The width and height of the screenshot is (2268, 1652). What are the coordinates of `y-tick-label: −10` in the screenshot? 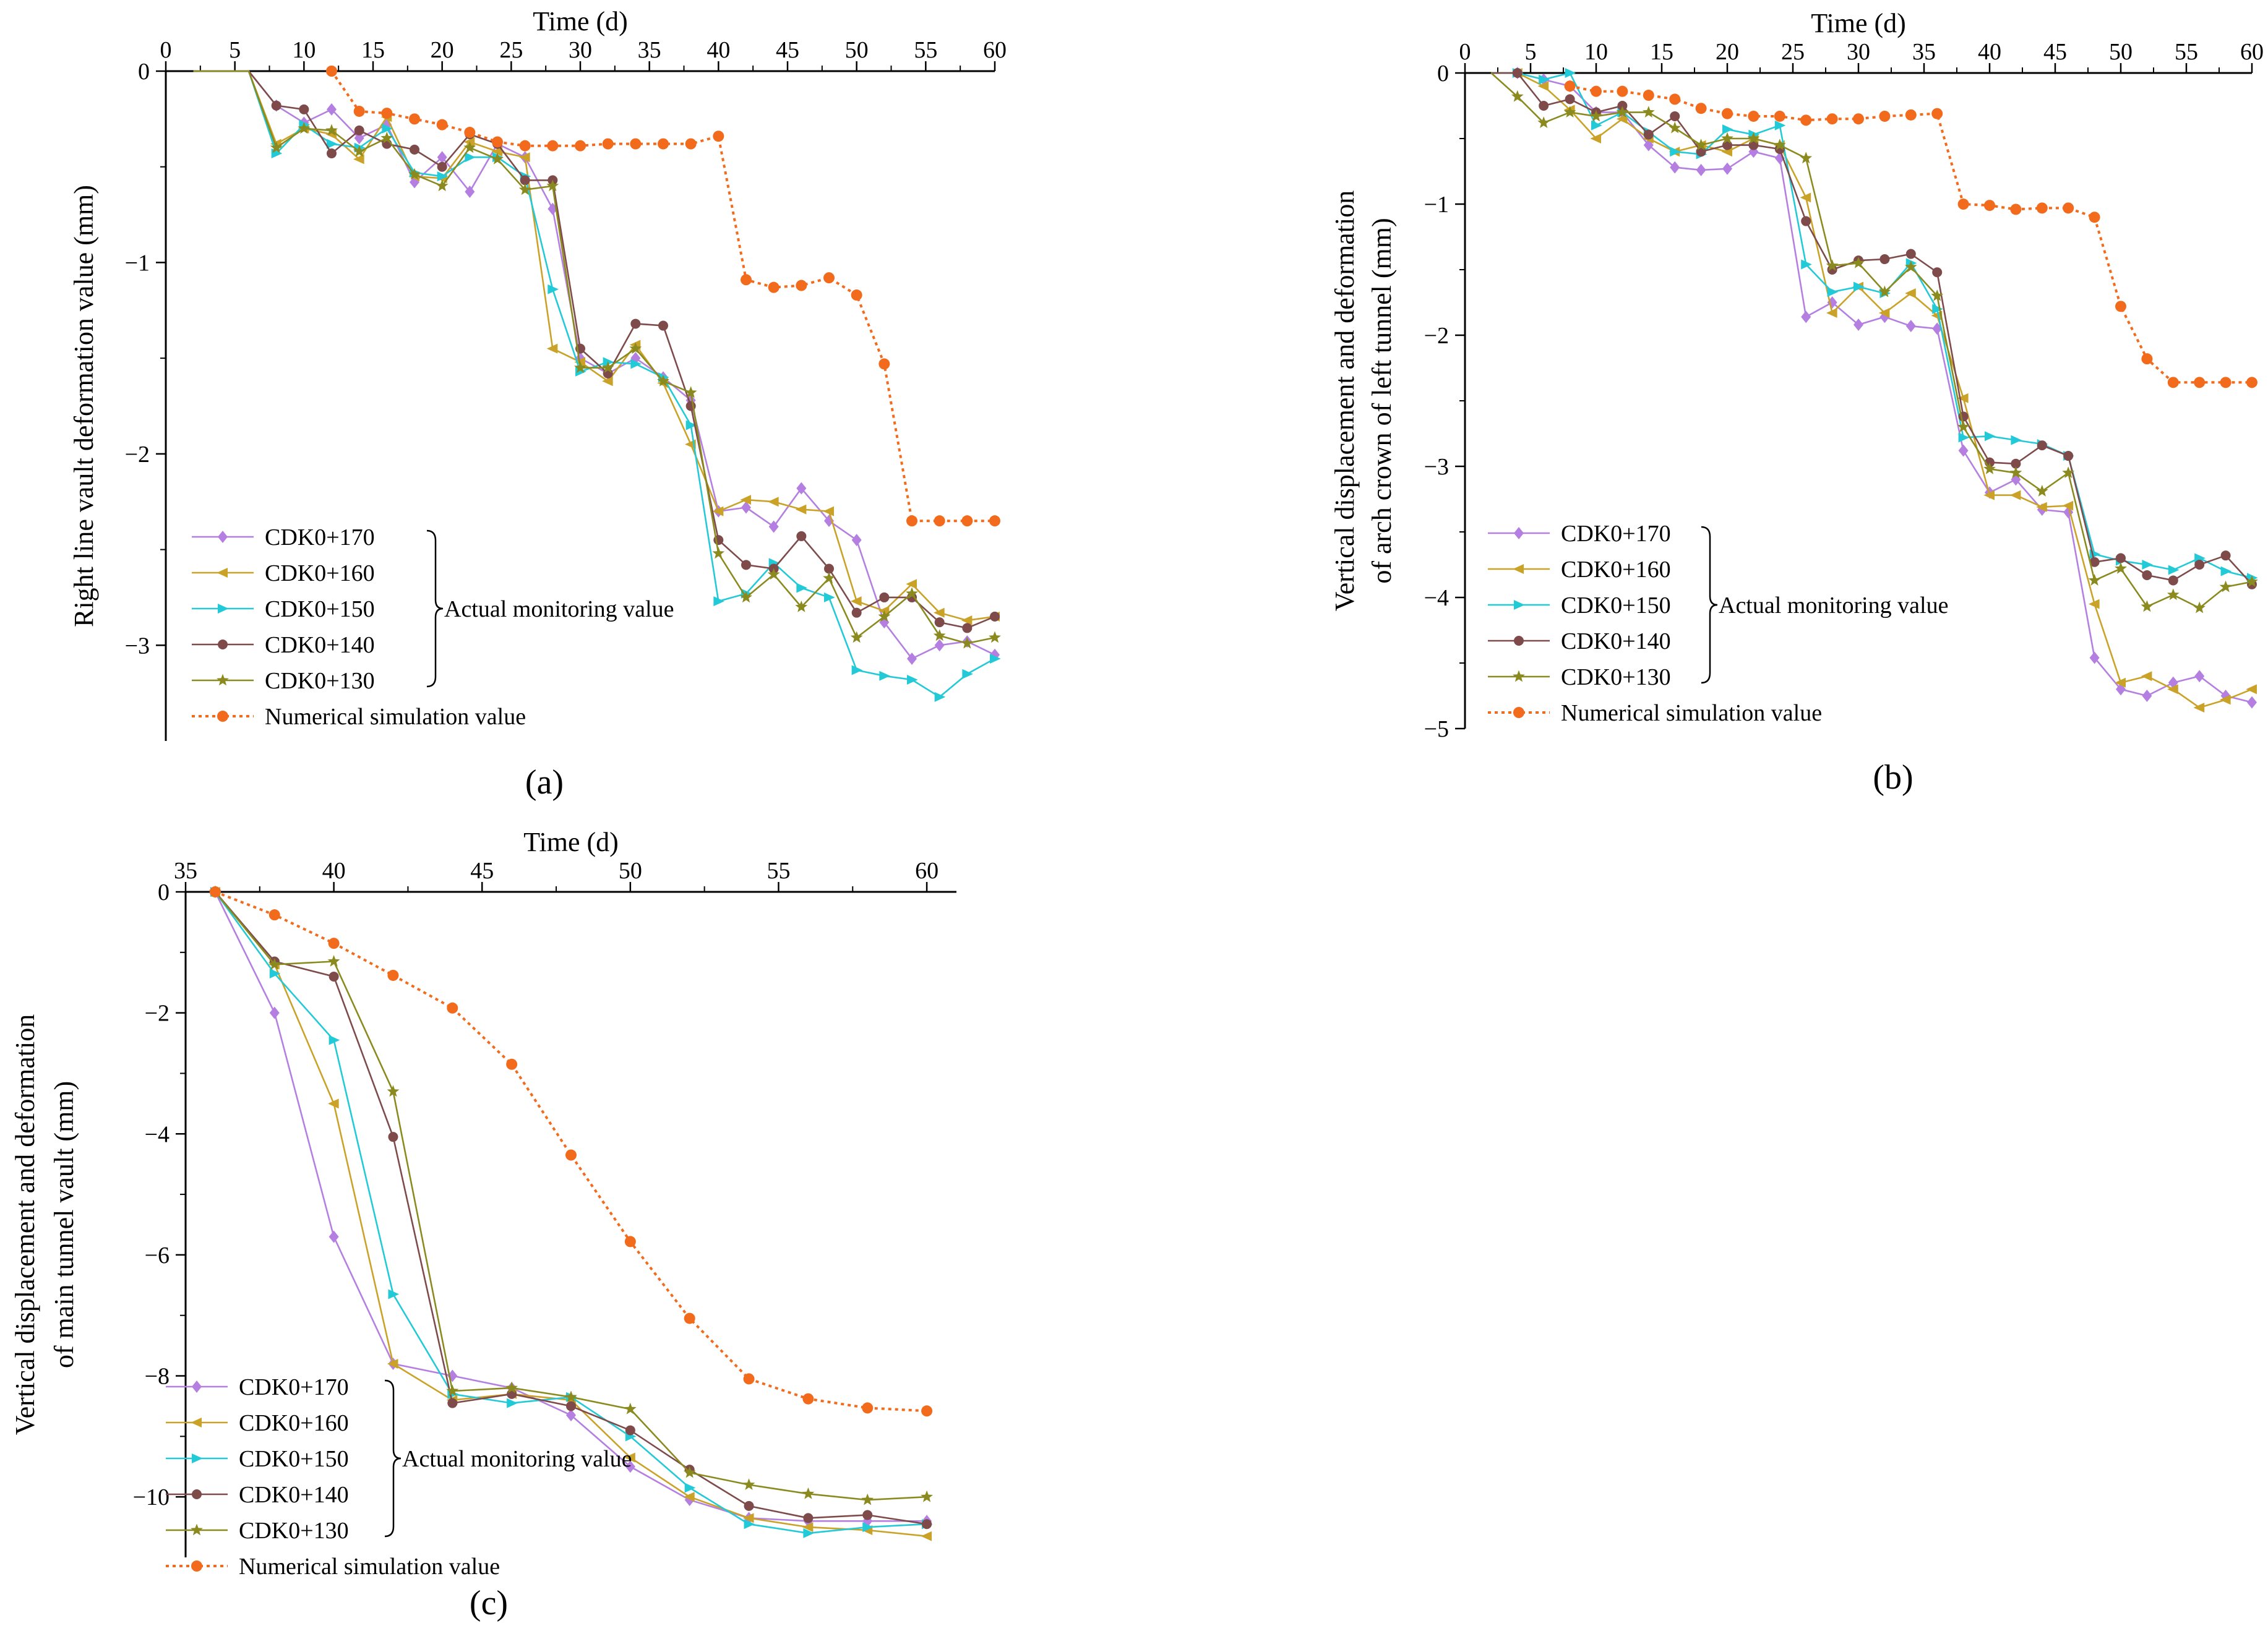 It's located at (151, 1497).